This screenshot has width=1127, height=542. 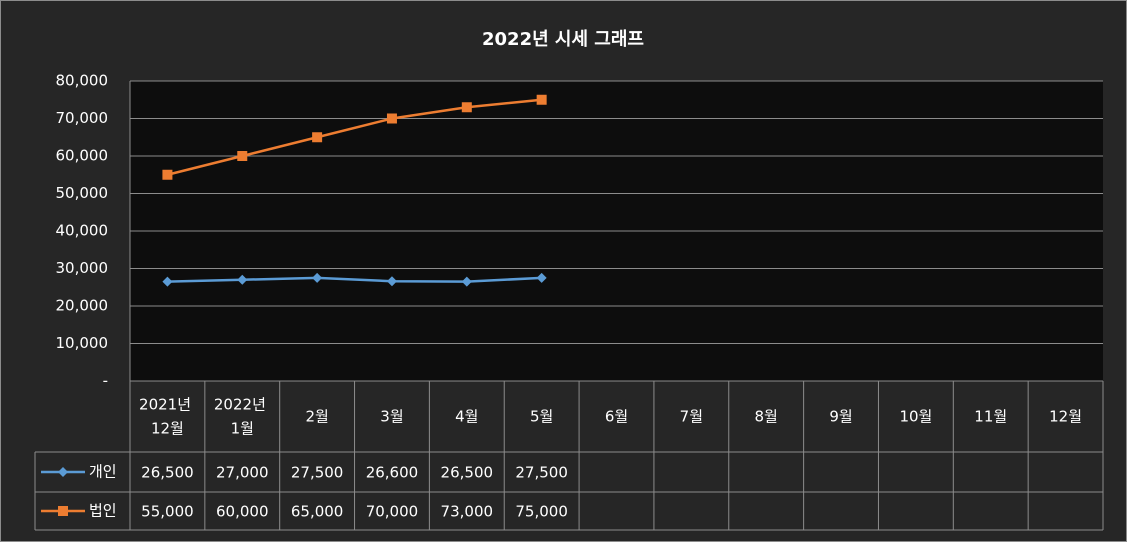 I want to click on y-tick-label: 80,000, so click(x=82, y=81).